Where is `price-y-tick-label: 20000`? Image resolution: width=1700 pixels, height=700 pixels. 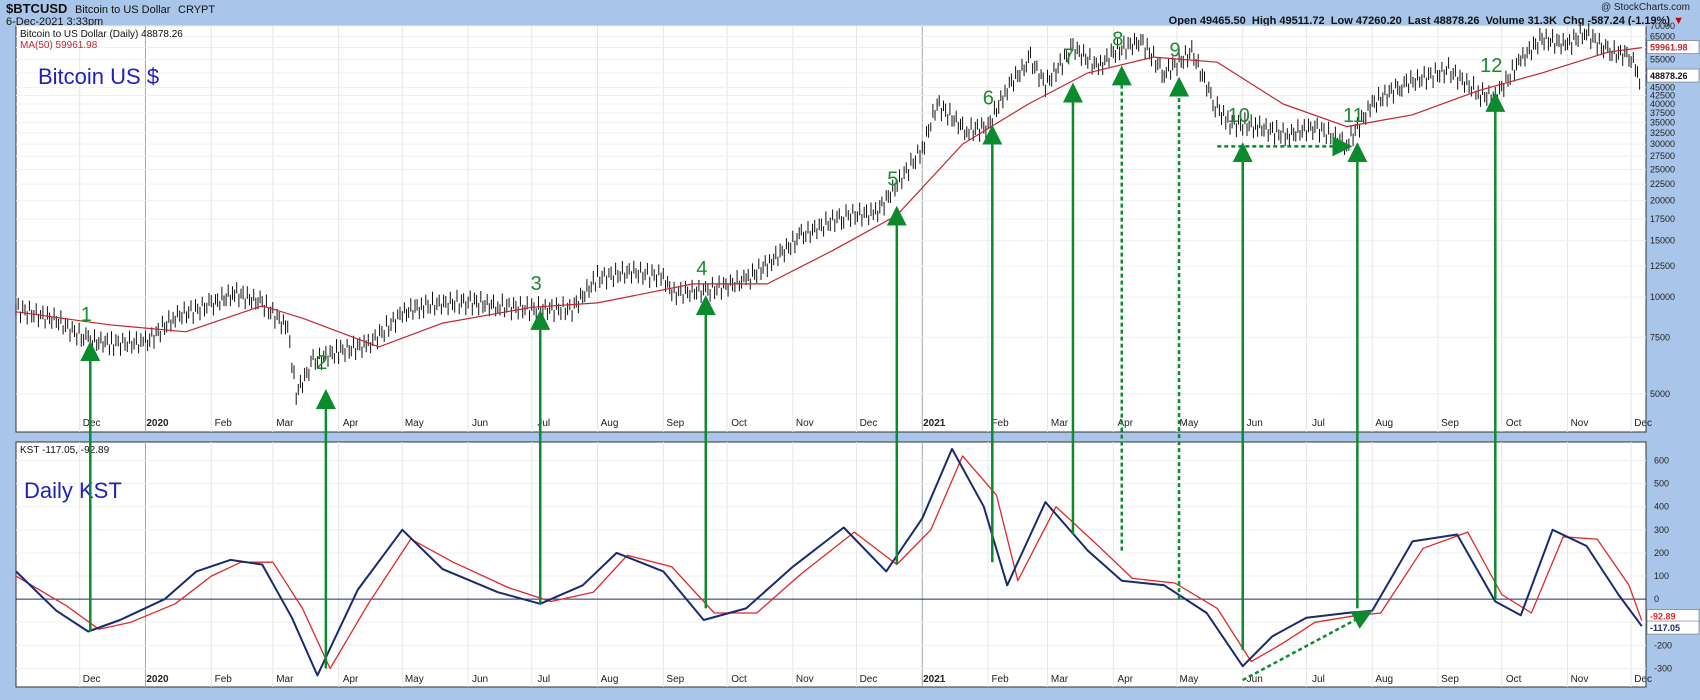
price-y-tick-label: 20000 is located at coordinates (1662, 201).